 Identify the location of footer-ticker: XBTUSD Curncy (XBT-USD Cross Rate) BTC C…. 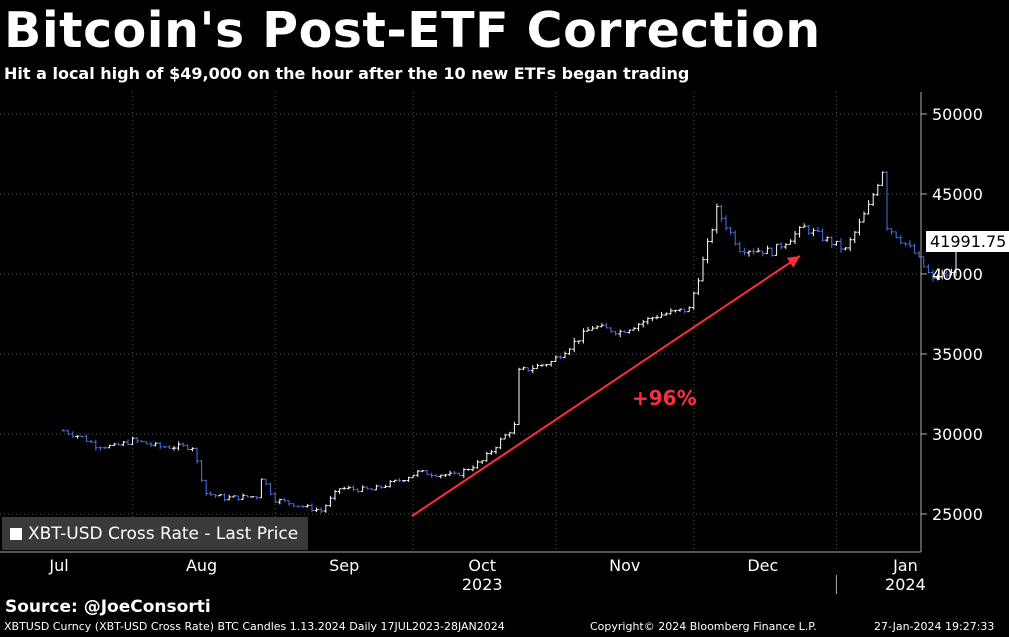
(254, 626).